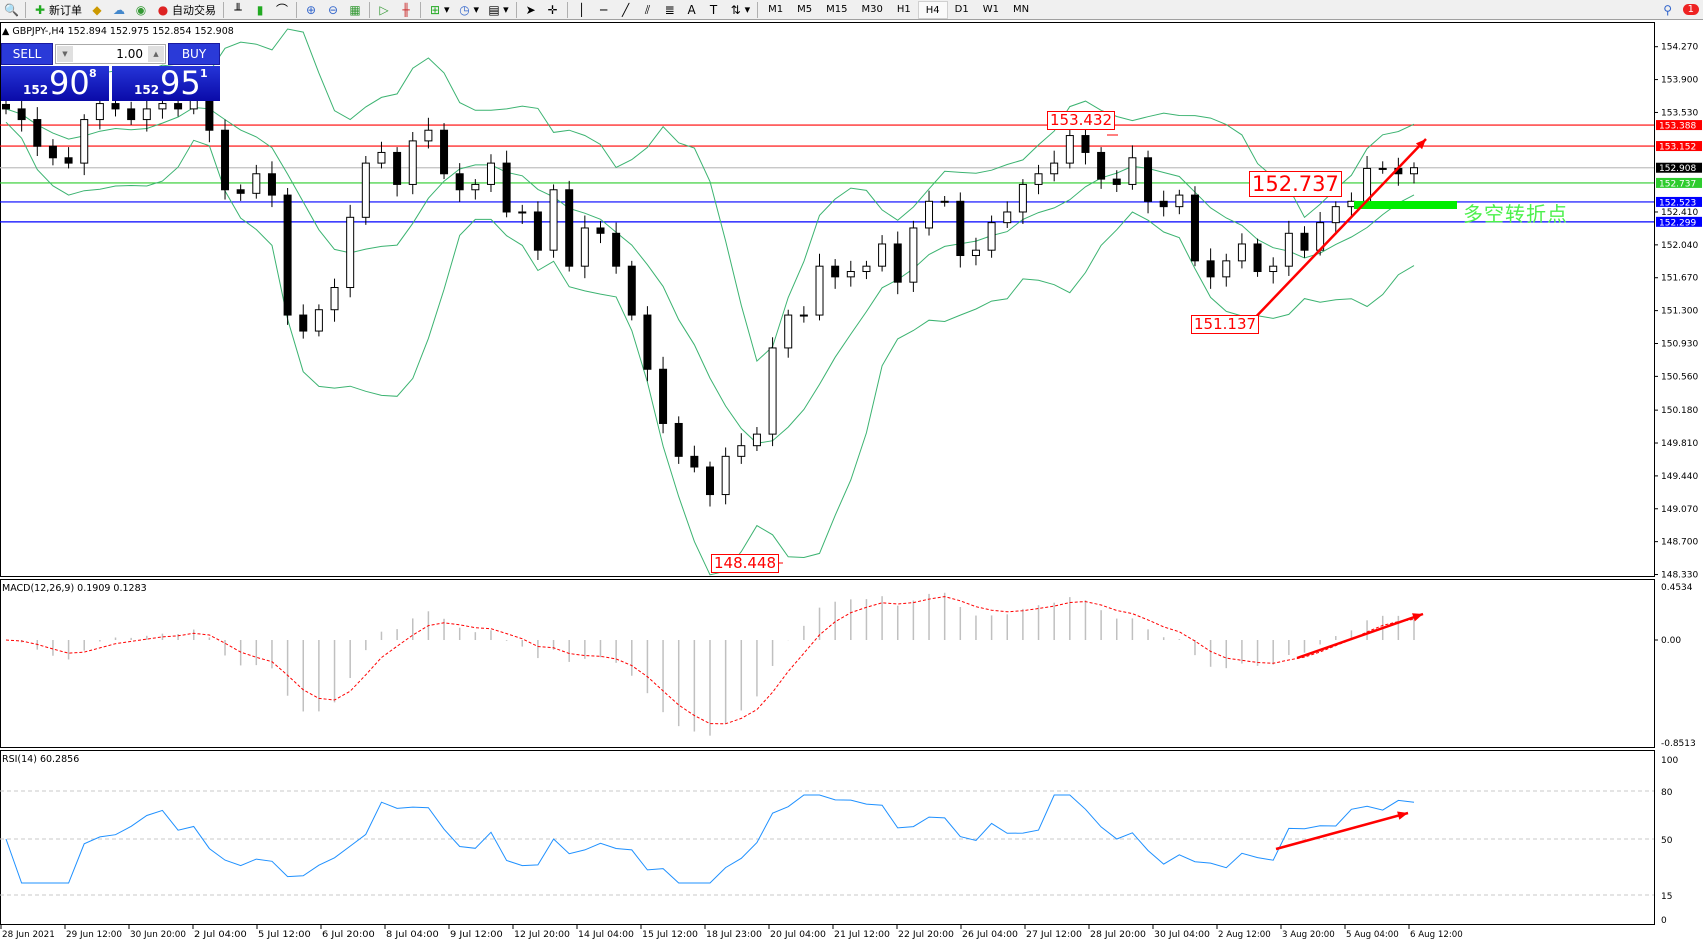  I want to click on search-tool-icon: 🔍, so click(11, 9).